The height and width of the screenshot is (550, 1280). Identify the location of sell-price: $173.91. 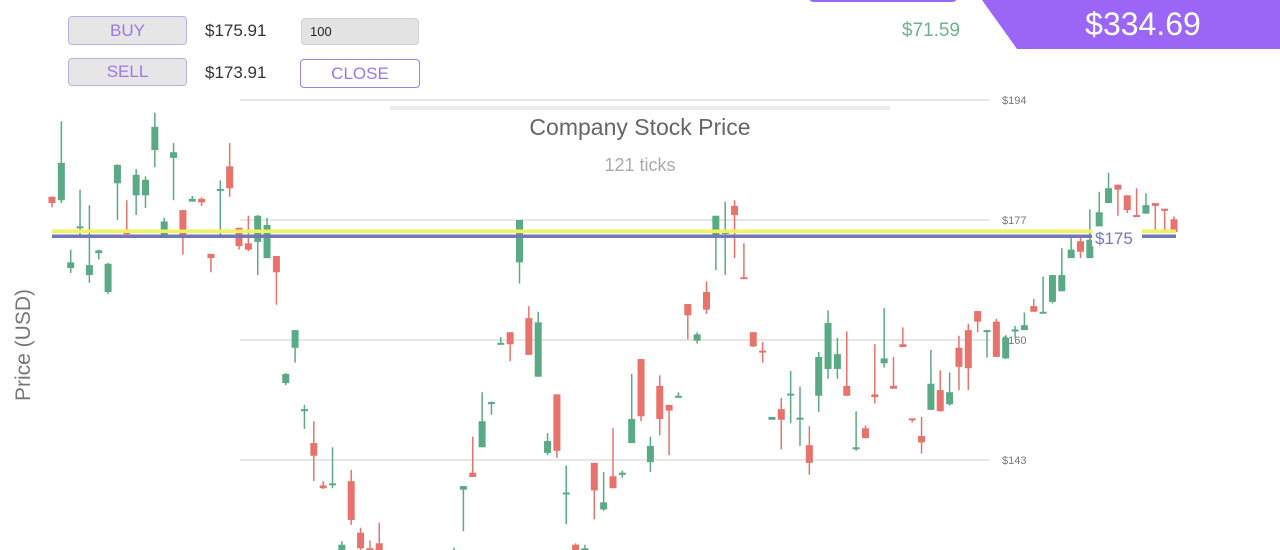
(236, 72).